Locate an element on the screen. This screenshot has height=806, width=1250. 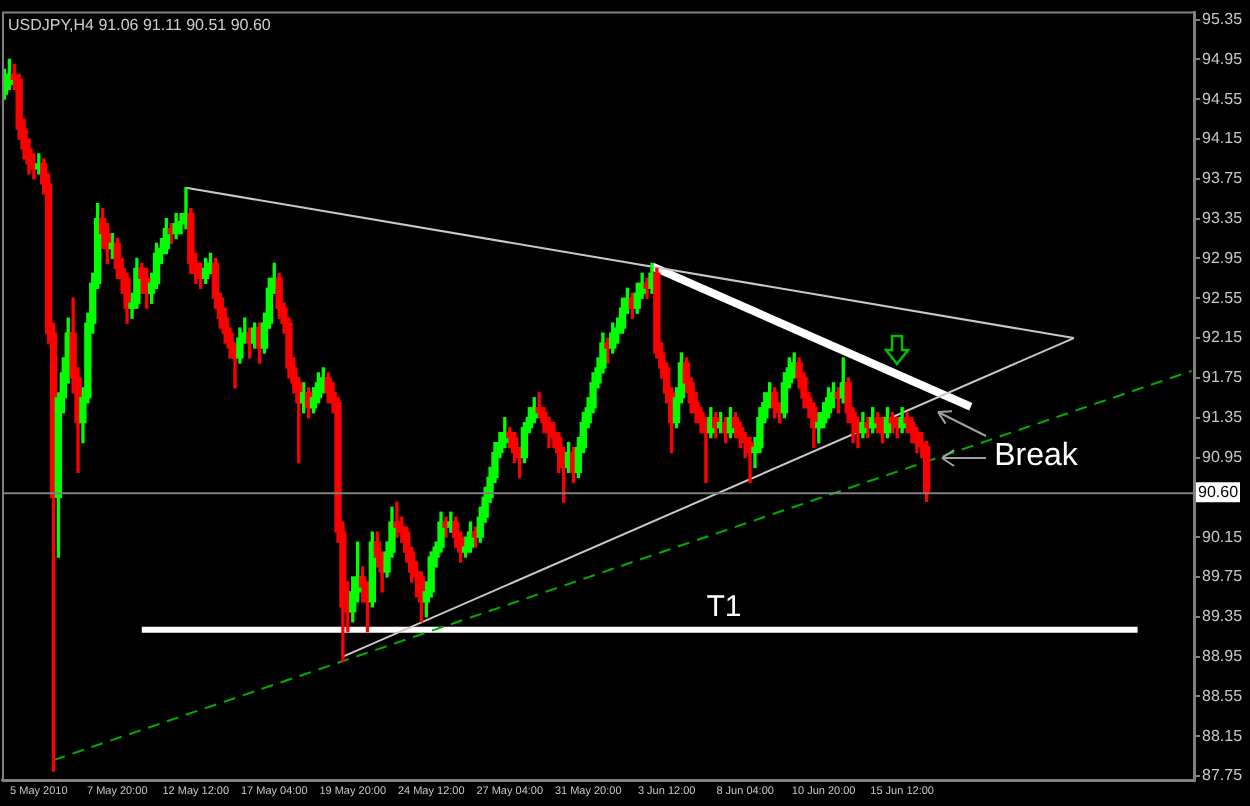
y-tick-label: 93.35 is located at coordinates (1223, 218).